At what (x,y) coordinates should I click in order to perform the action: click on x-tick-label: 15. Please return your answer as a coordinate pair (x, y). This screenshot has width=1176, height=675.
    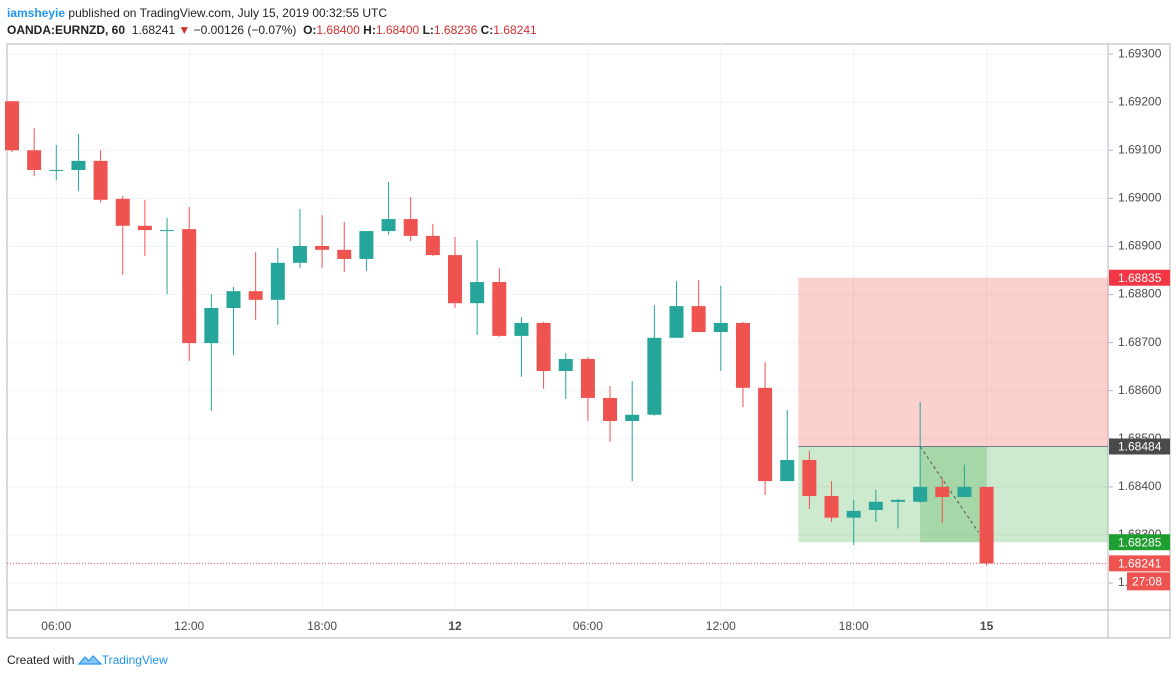
    Looking at the image, I should click on (987, 626).